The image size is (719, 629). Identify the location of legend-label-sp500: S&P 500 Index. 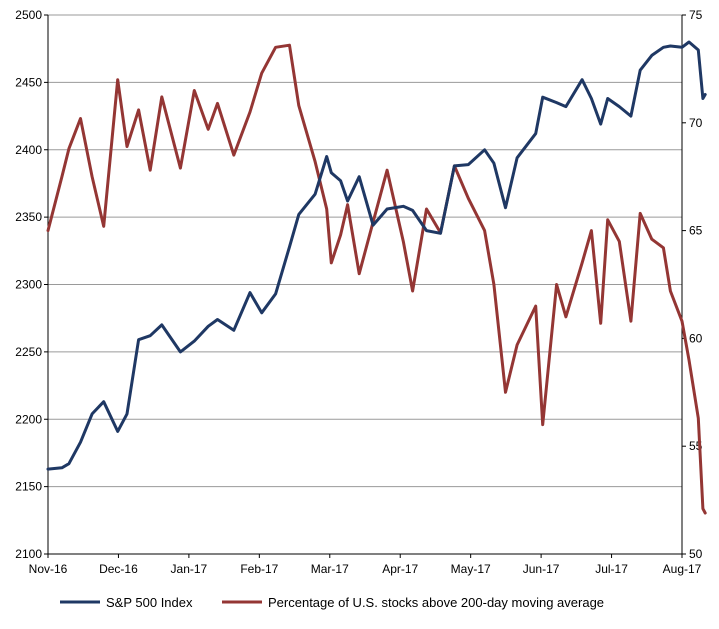
(149, 602).